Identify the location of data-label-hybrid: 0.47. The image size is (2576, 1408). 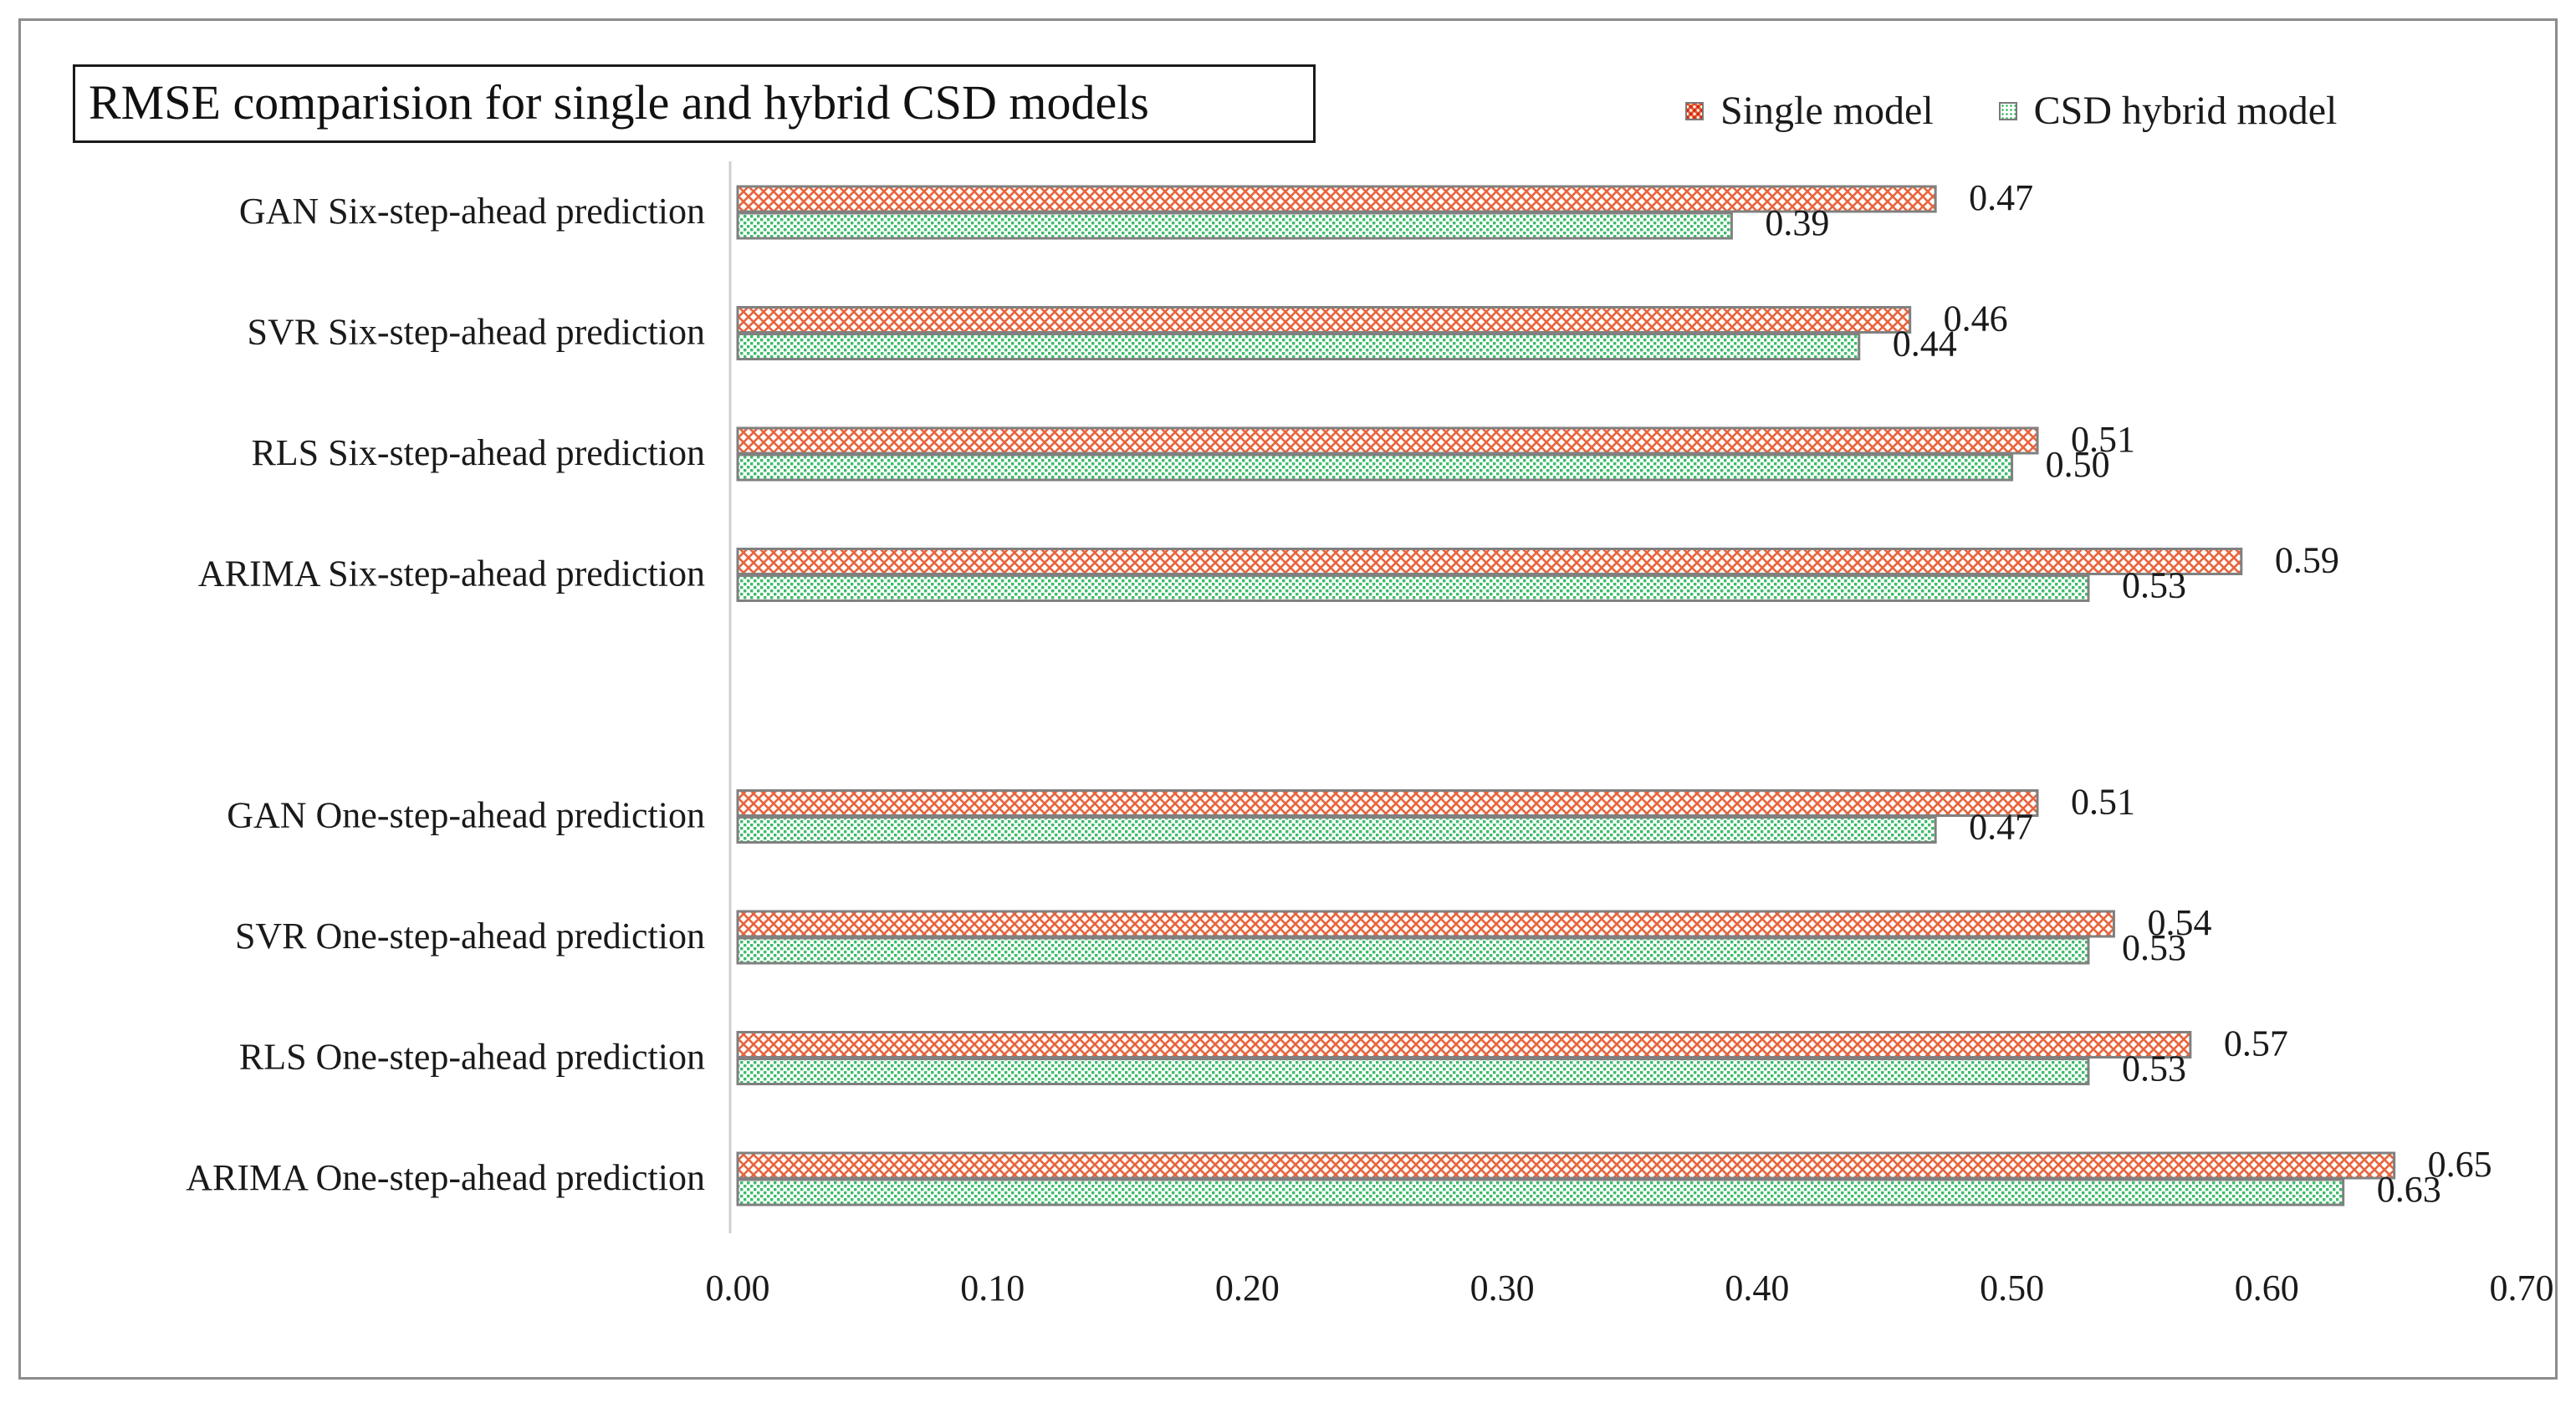
(2001, 827).